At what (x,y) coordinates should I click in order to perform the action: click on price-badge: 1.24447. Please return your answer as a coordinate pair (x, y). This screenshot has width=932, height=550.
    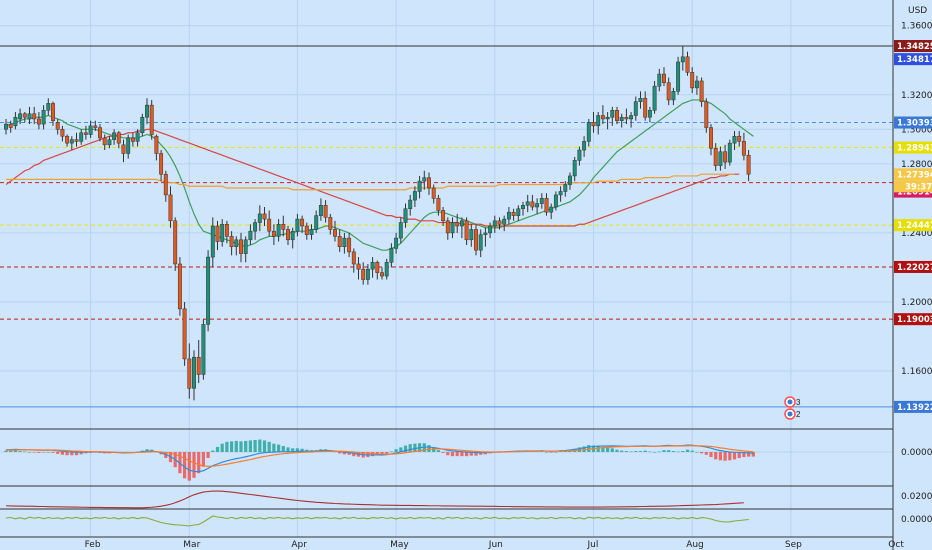
    Looking at the image, I should click on (913, 225).